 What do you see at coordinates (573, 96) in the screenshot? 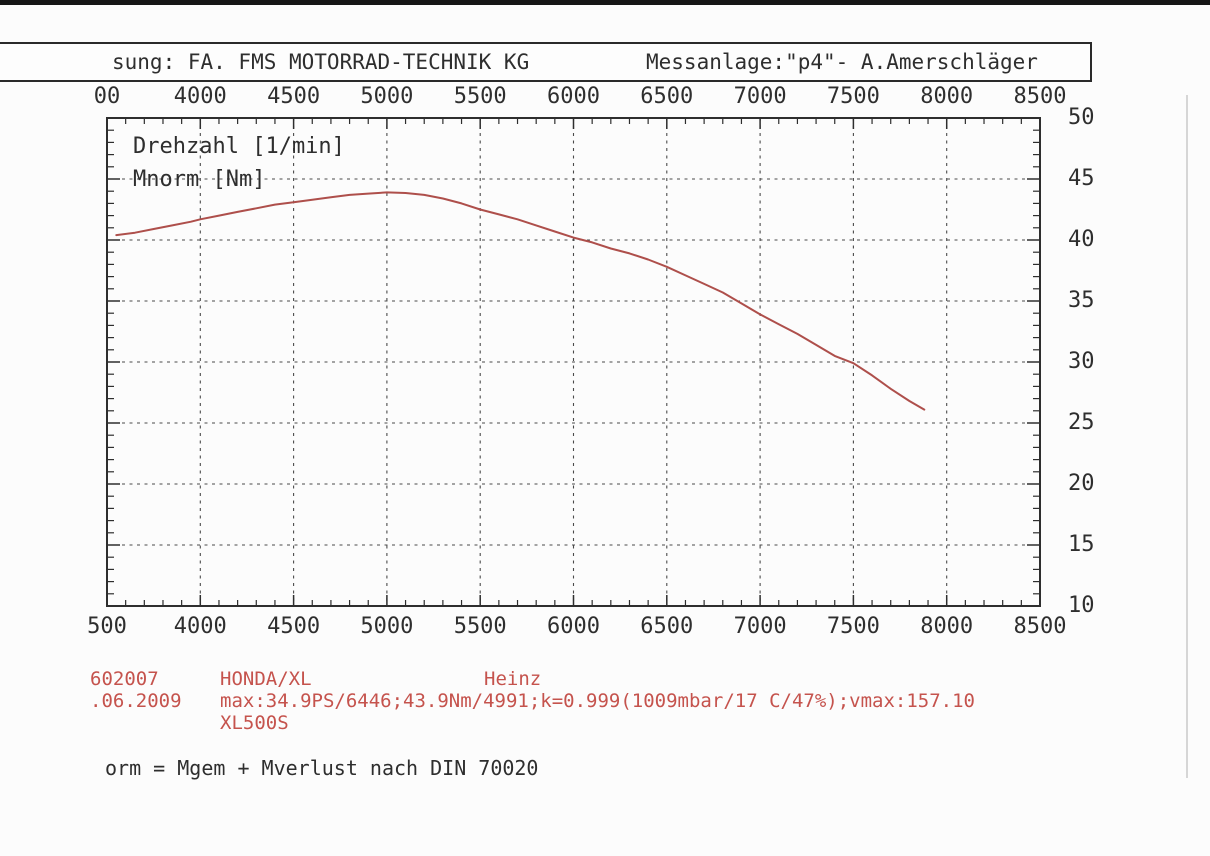
I see `x-tick-label-top: 6000` at bounding box center [573, 96].